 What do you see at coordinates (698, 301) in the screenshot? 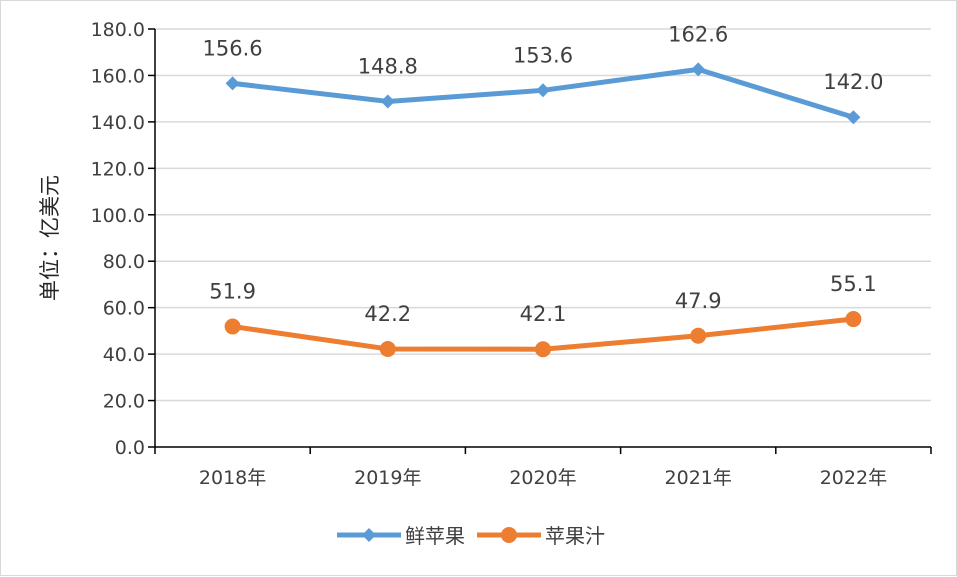
I see `data-label: 47.9` at bounding box center [698, 301].